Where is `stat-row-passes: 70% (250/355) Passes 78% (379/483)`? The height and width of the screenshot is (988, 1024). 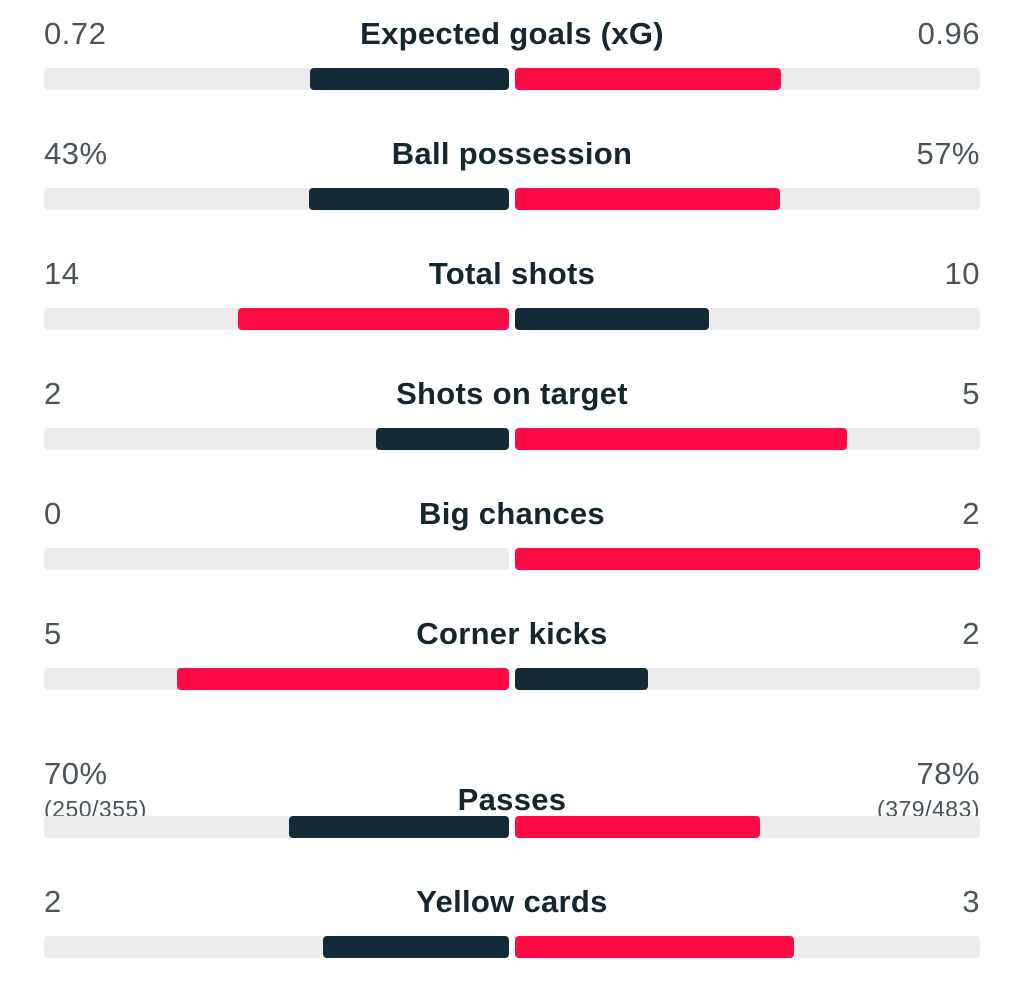 stat-row-passes: 70% (250/355) Passes 78% (379/483) is located at coordinates (512, 808).